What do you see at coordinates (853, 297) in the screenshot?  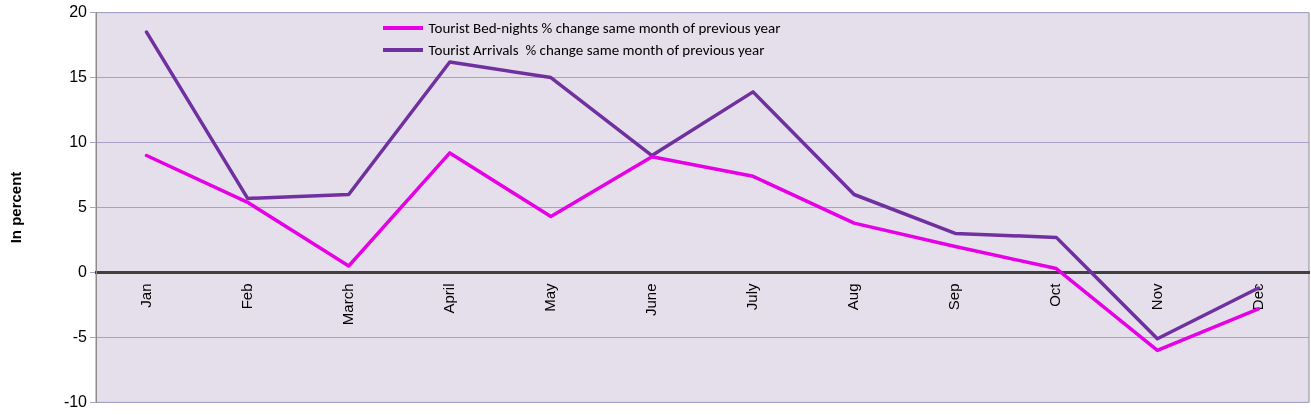 I see `x-tick-label: Aug` at bounding box center [853, 297].